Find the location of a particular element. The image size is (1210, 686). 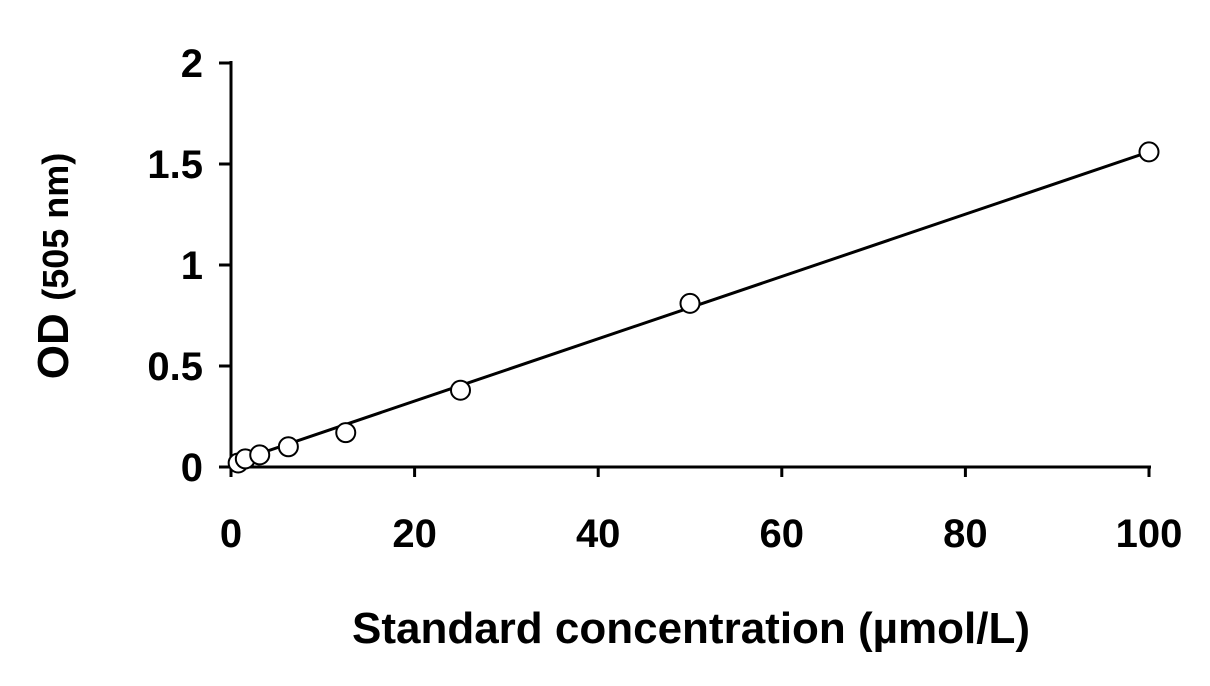

x-tick-label: 100 is located at coordinates (1149, 534).